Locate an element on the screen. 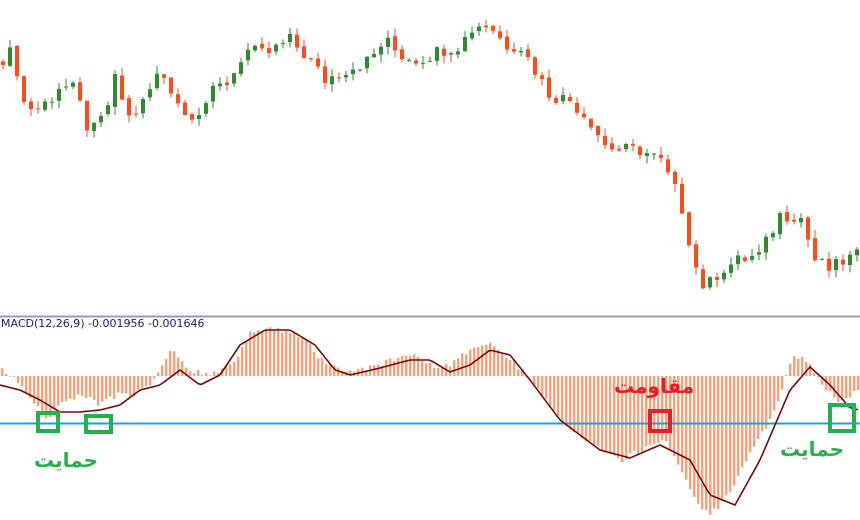 The height and width of the screenshot is (520, 860). resistance-label: مقاومت is located at coordinates (654, 386).